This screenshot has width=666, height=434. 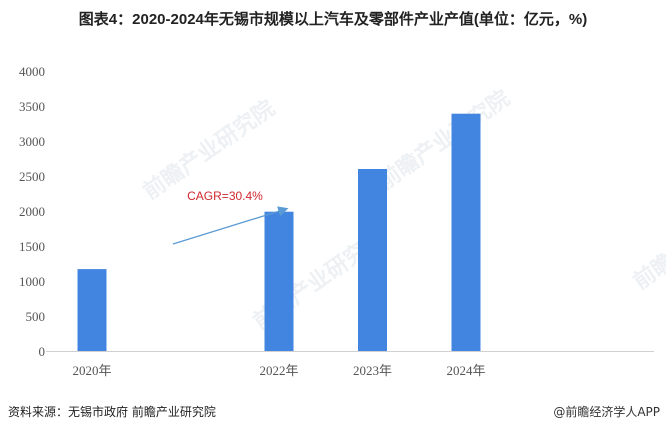 What do you see at coordinates (466, 232) in the screenshot?
I see `bar-2024` at bounding box center [466, 232].